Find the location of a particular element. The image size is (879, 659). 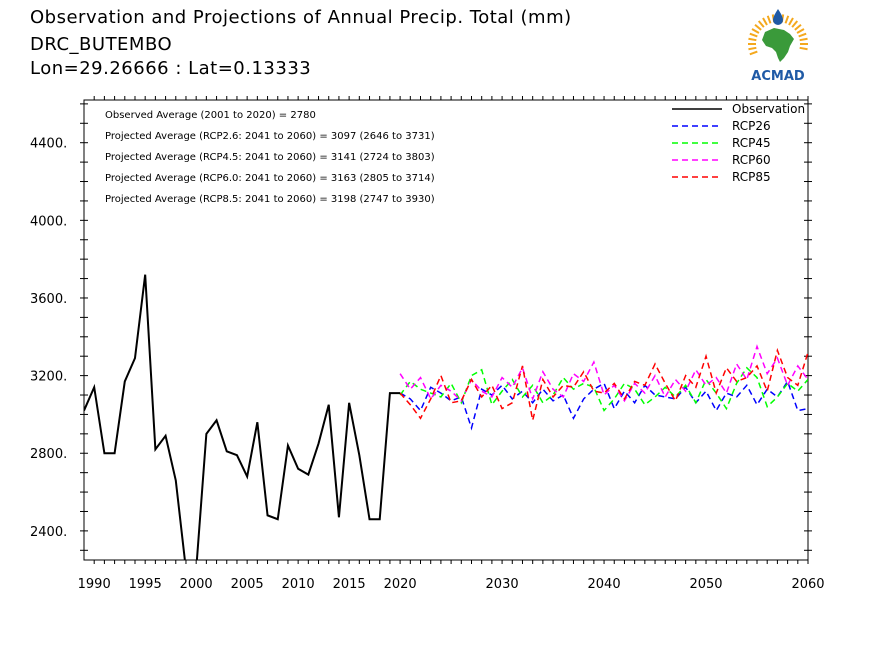

series-line-rcp26 is located at coordinates (603, 405).